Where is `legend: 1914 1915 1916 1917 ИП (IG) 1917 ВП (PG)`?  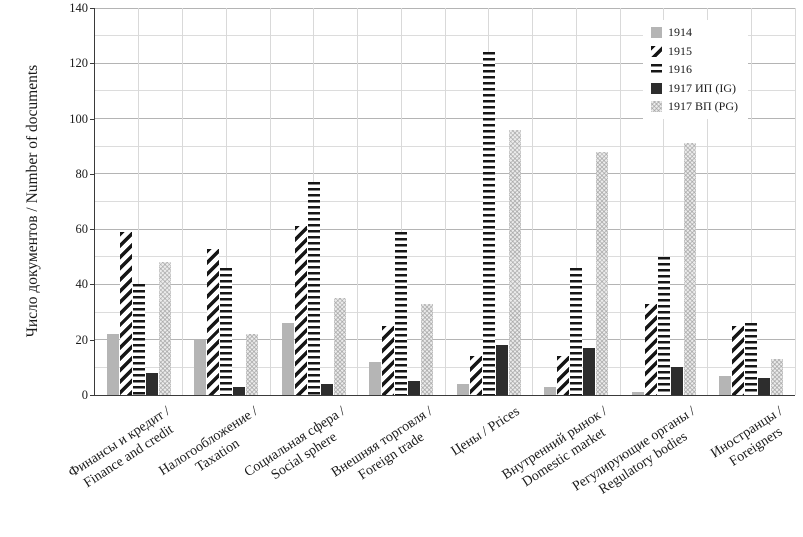 legend: 1914 1915 1916 1917 ИП (IG) 1917 ВП (PG) is located at coordinates (696, 69).